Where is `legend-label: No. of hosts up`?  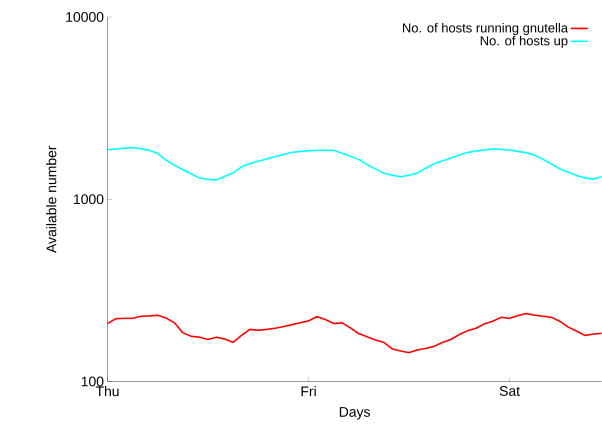
legend-label: No. of hosts up is located at coordinates (524, 42).